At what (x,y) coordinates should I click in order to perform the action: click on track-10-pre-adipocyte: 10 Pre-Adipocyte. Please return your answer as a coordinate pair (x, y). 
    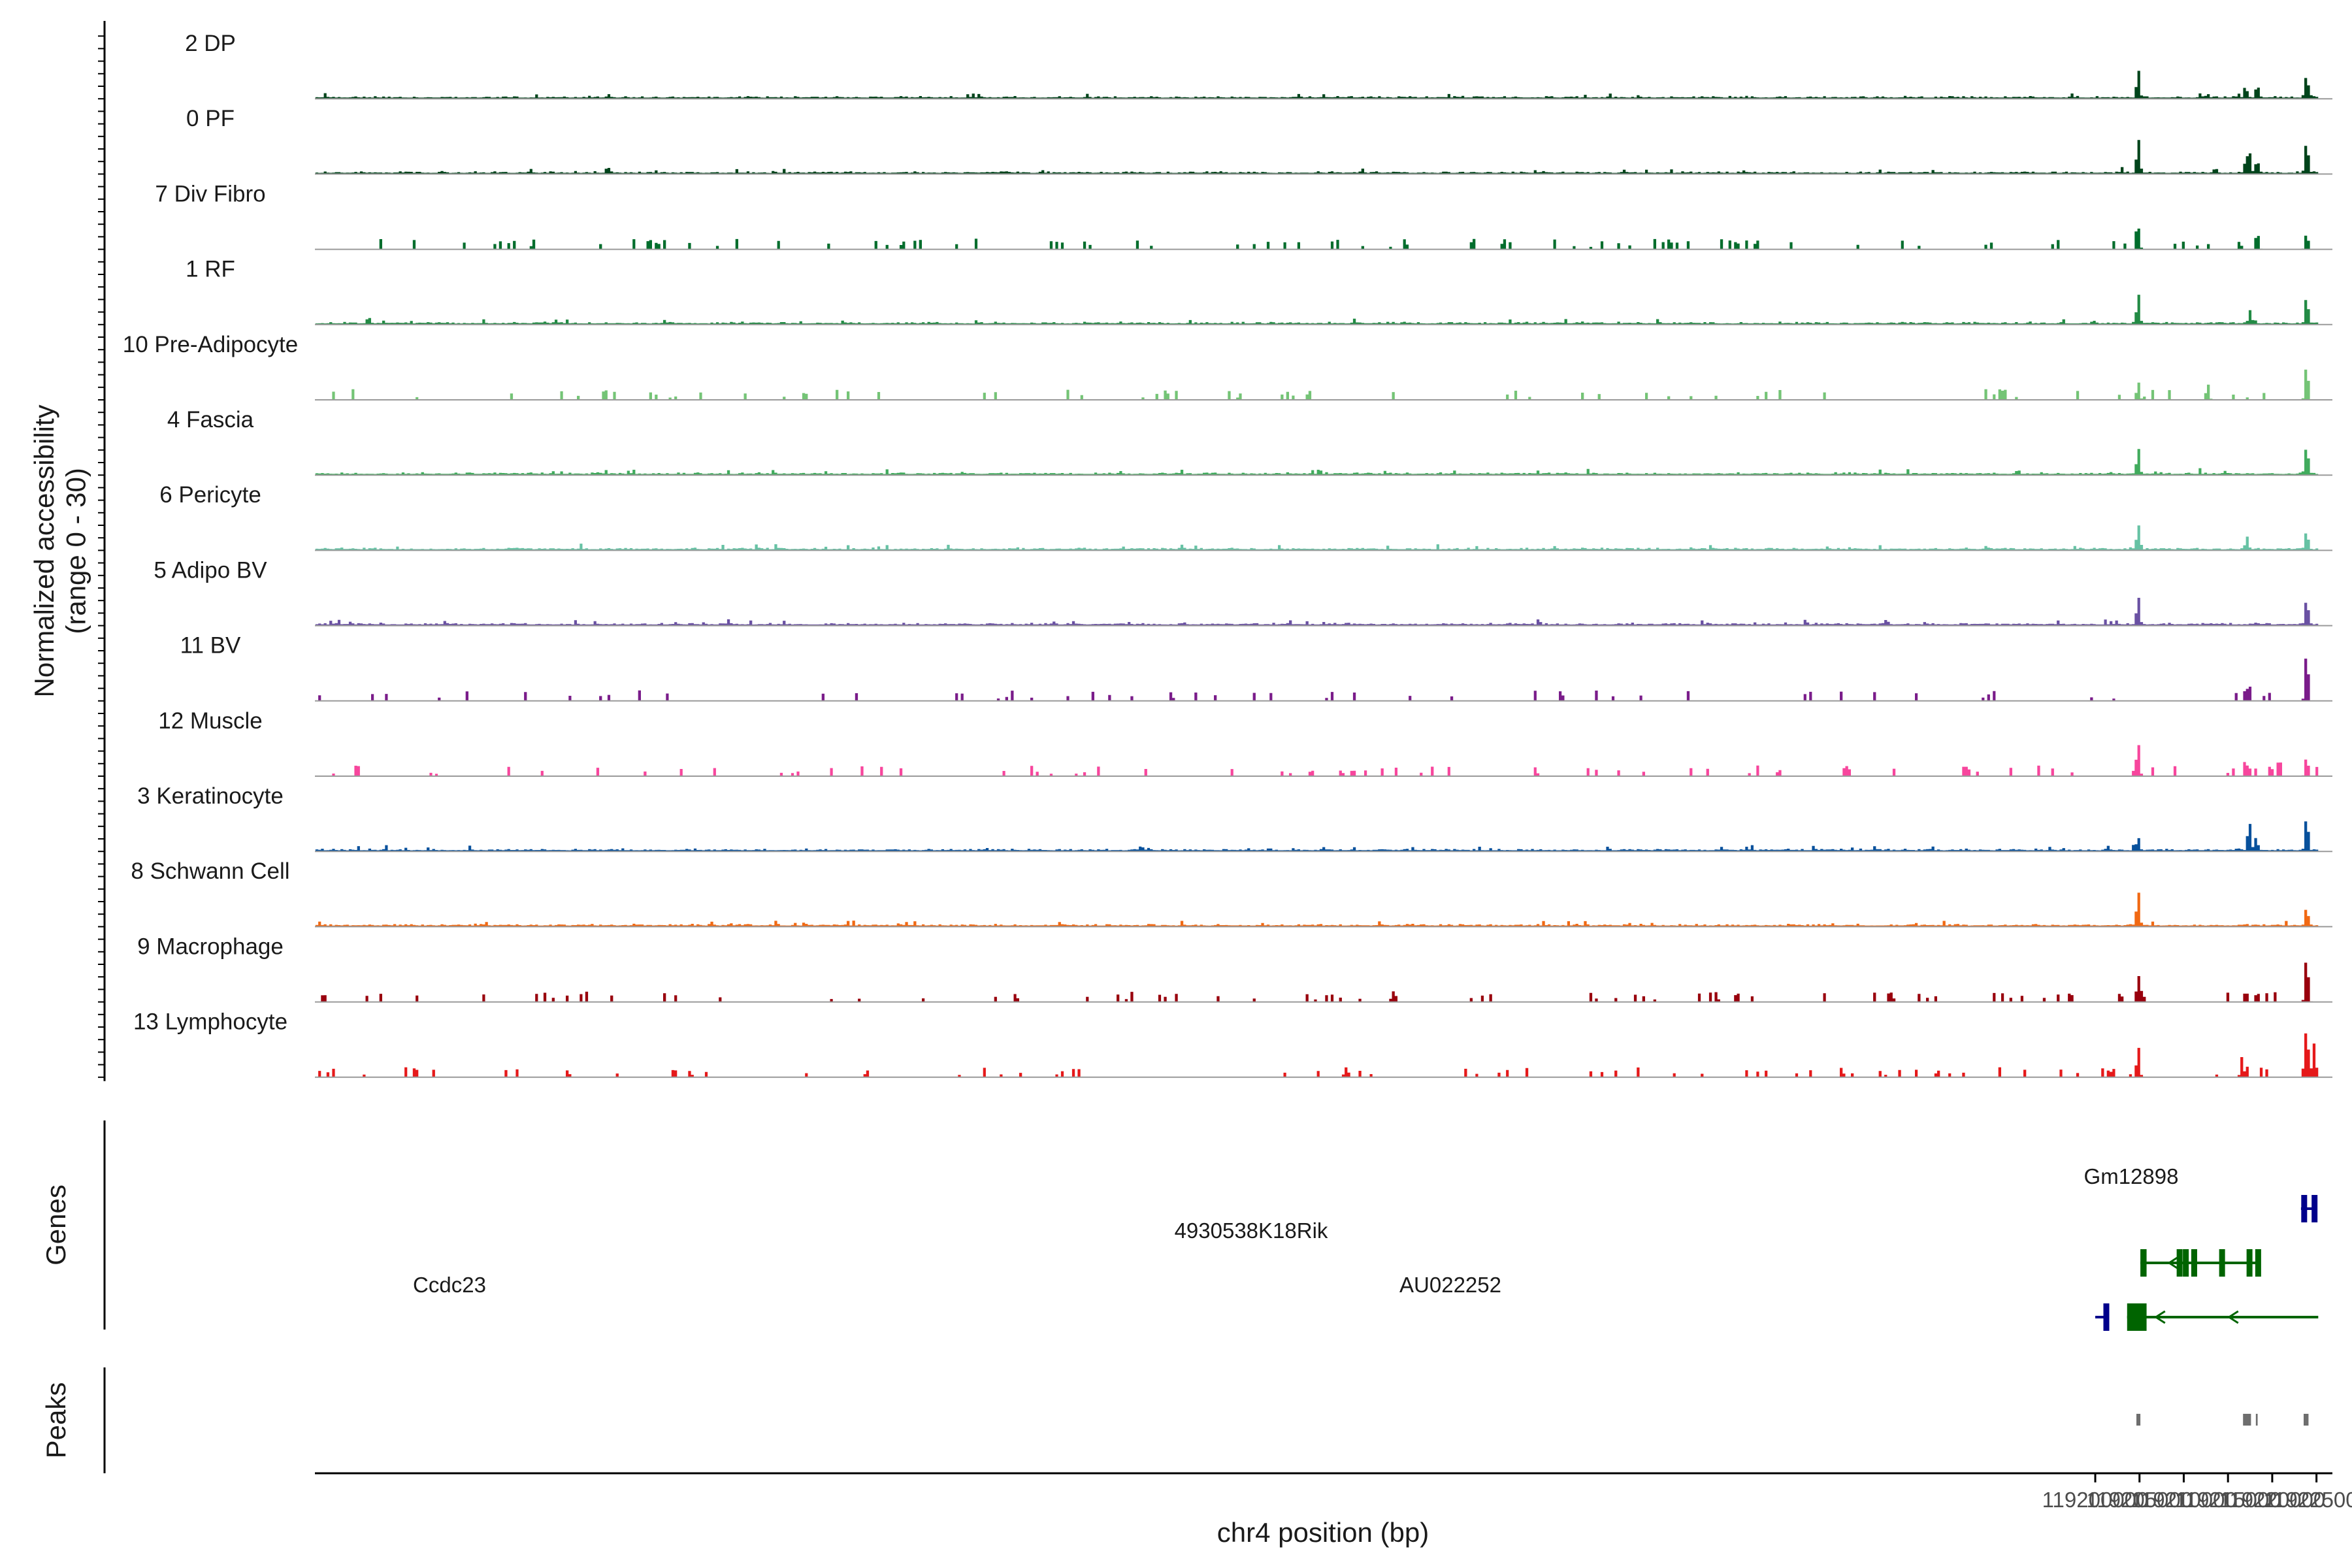
    Looking at the image, I should click on (1227, 366).